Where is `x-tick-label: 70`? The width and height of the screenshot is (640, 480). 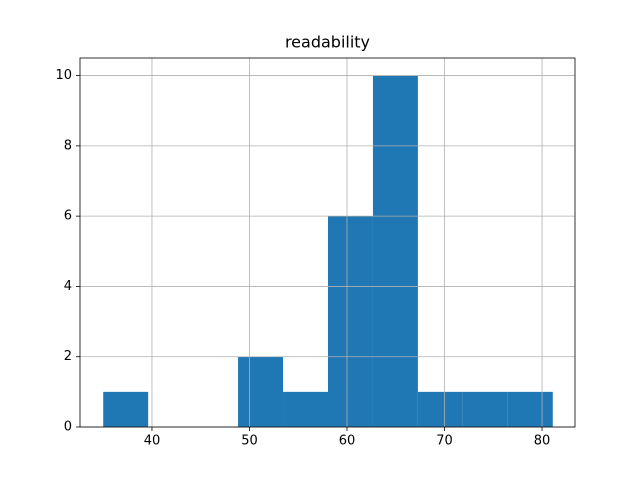 x-tick-label: 70 is located at coordinates (444, 441).